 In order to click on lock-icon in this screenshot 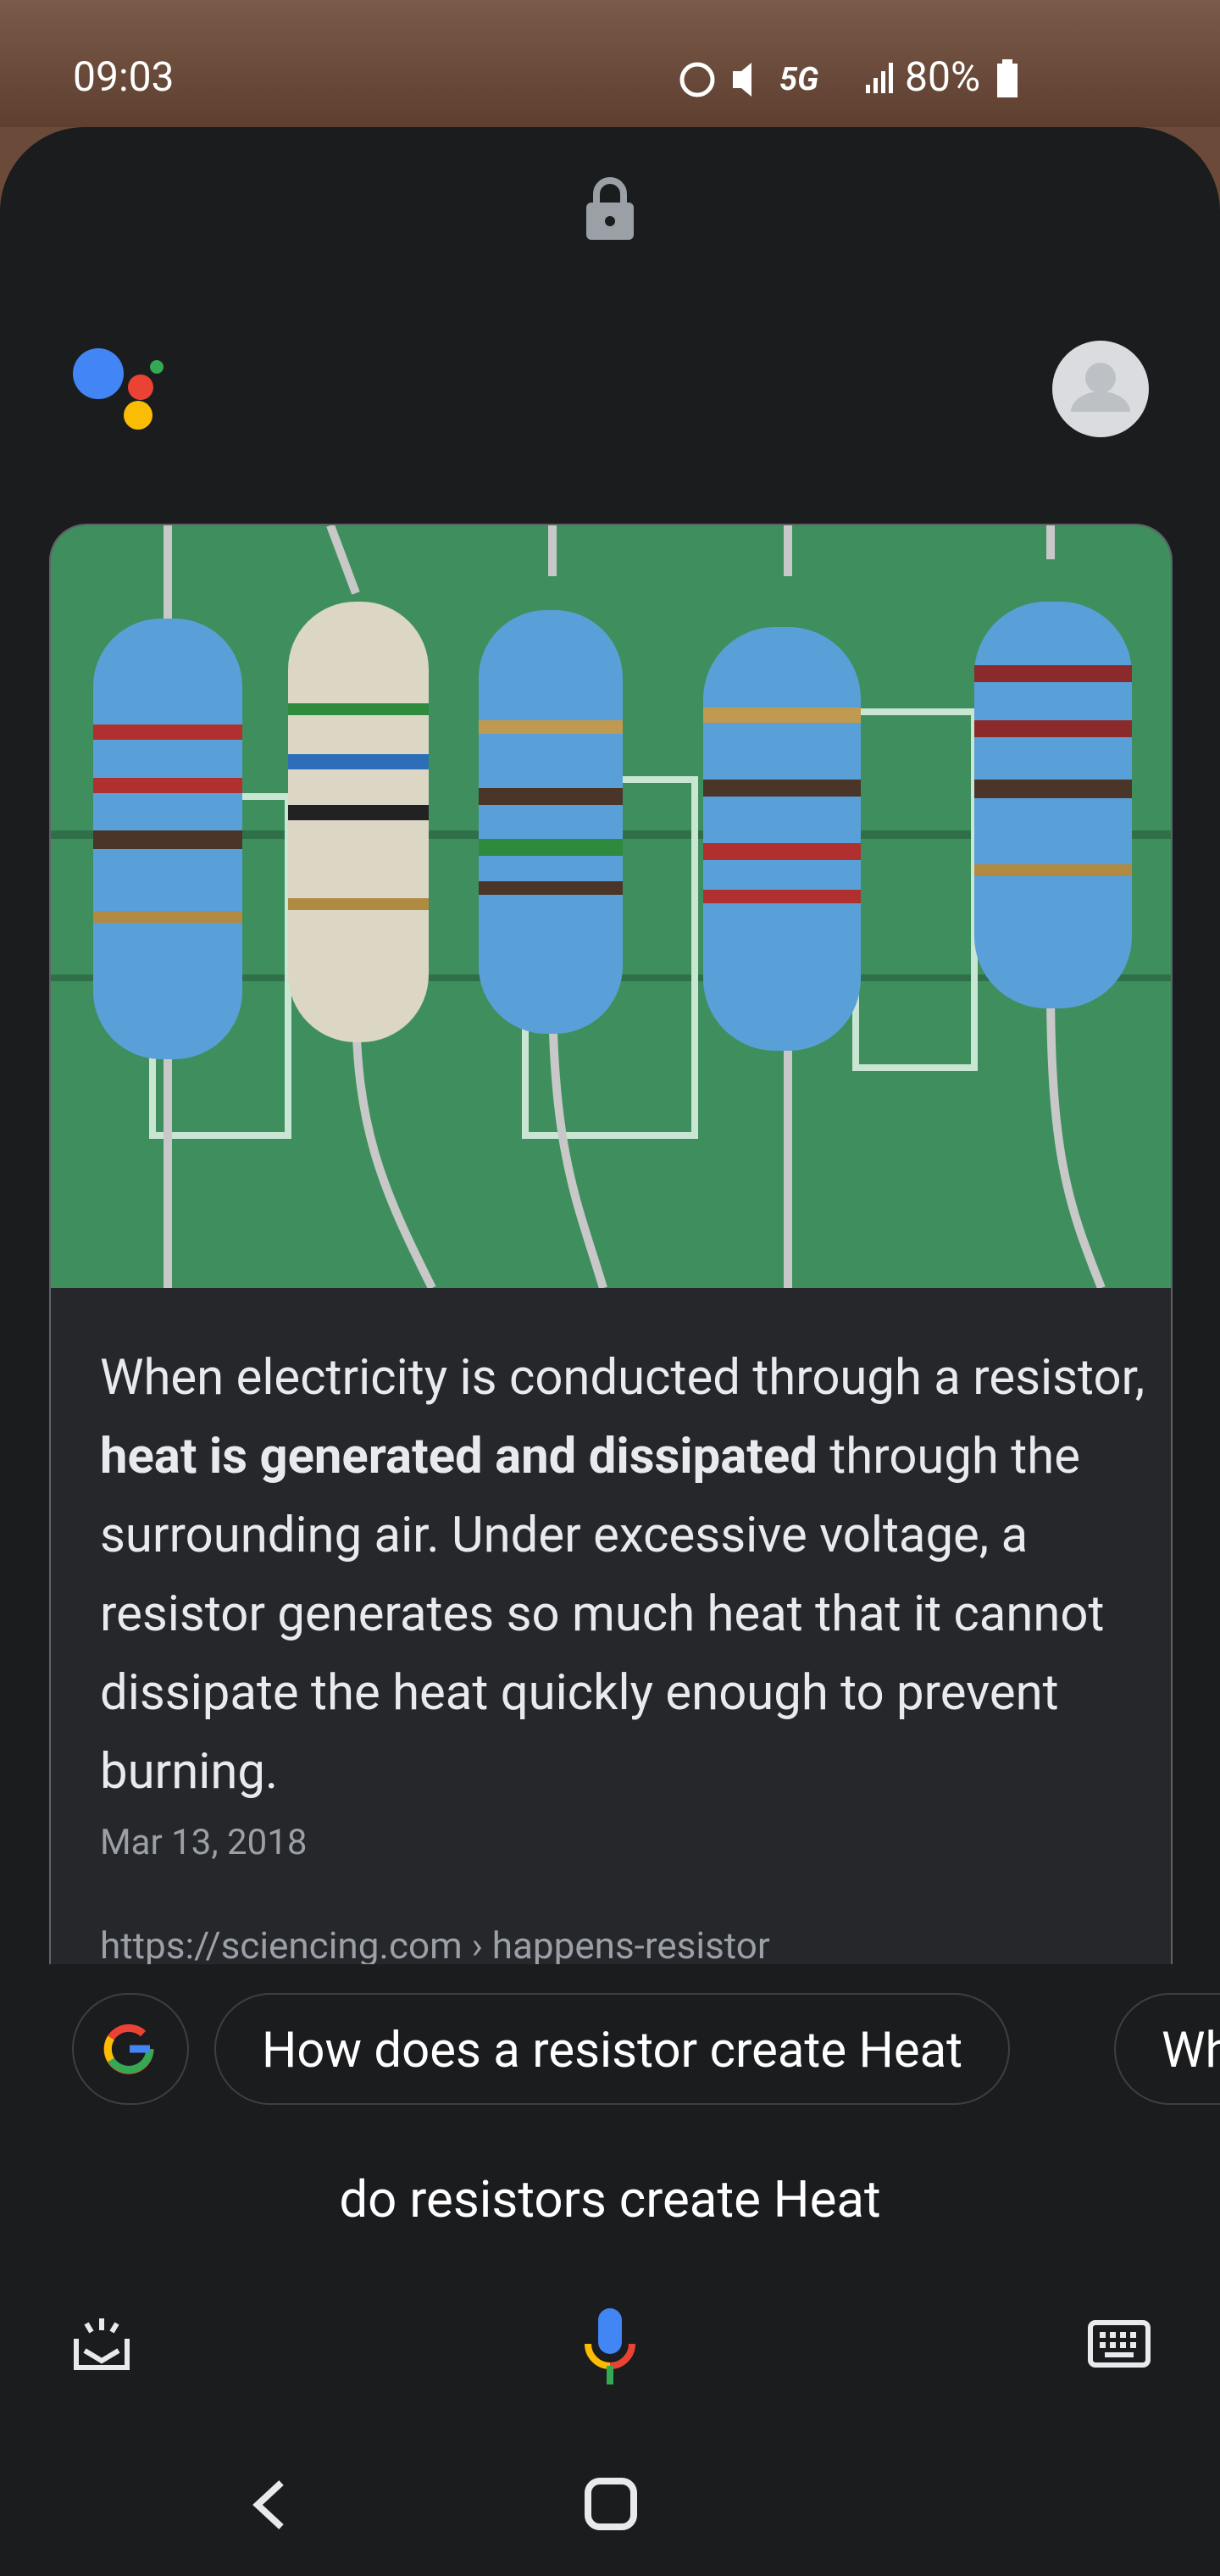, I will do `click(610, 208)`.